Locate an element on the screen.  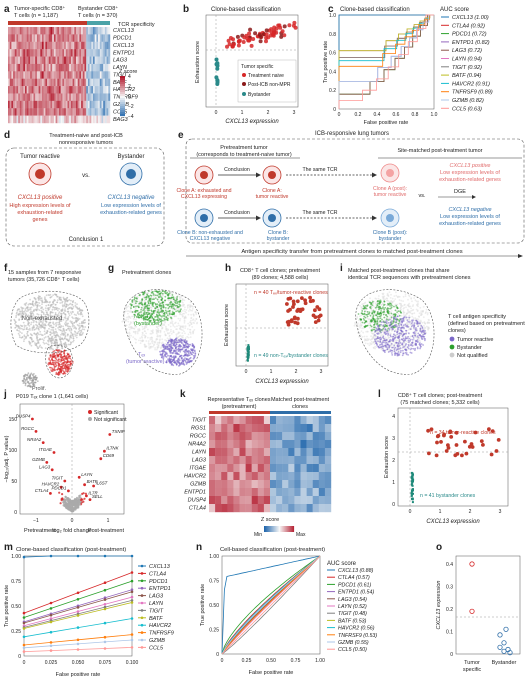
plot-h-bys-point is located at coordinates (247, 353).